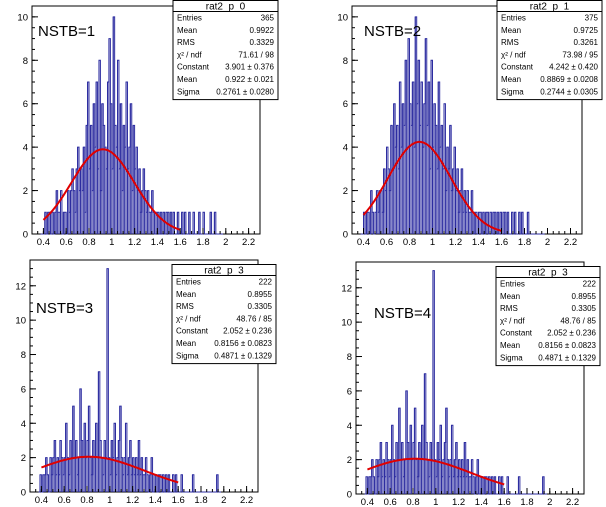  What do you see at coordinates (592, 18) in the screenshot?
I see `stats-row-value: 375` at bounding box center [592, 18].